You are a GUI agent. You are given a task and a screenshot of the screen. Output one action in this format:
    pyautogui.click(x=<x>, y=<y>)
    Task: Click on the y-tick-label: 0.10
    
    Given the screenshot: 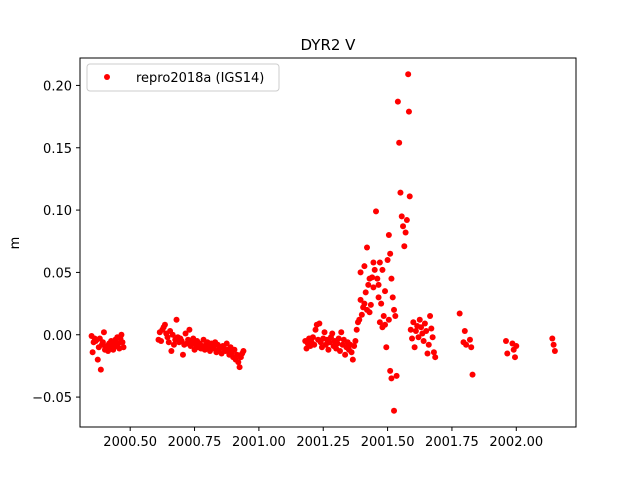 What is the action you would take?
    pyautogui.click(x=57, y=211)
    